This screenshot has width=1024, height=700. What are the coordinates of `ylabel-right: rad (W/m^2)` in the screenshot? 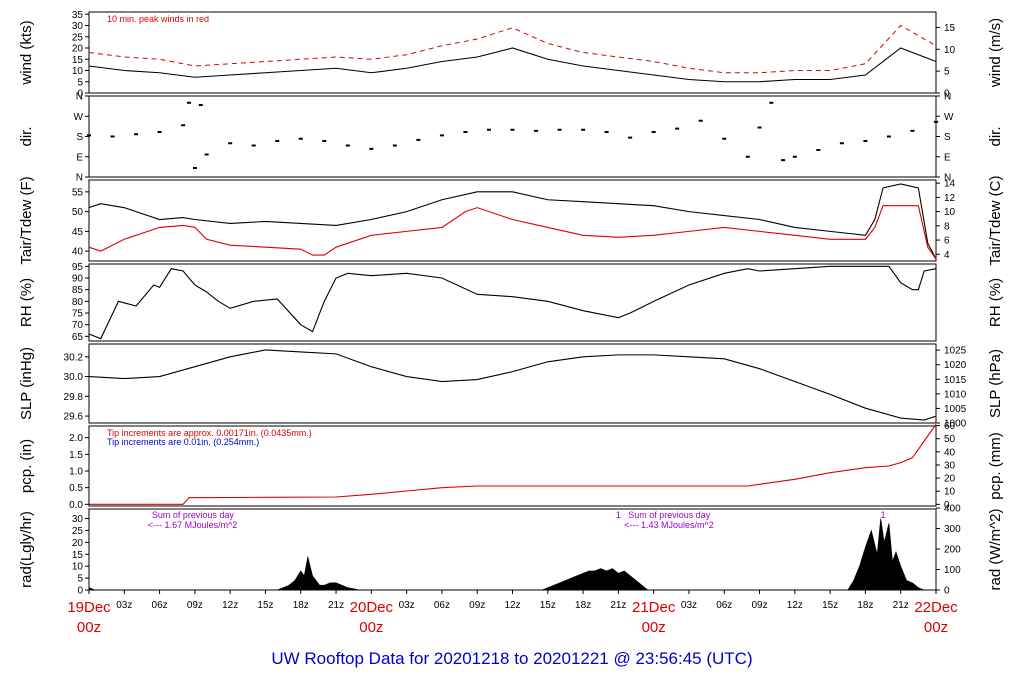 It's located at (995, 549).